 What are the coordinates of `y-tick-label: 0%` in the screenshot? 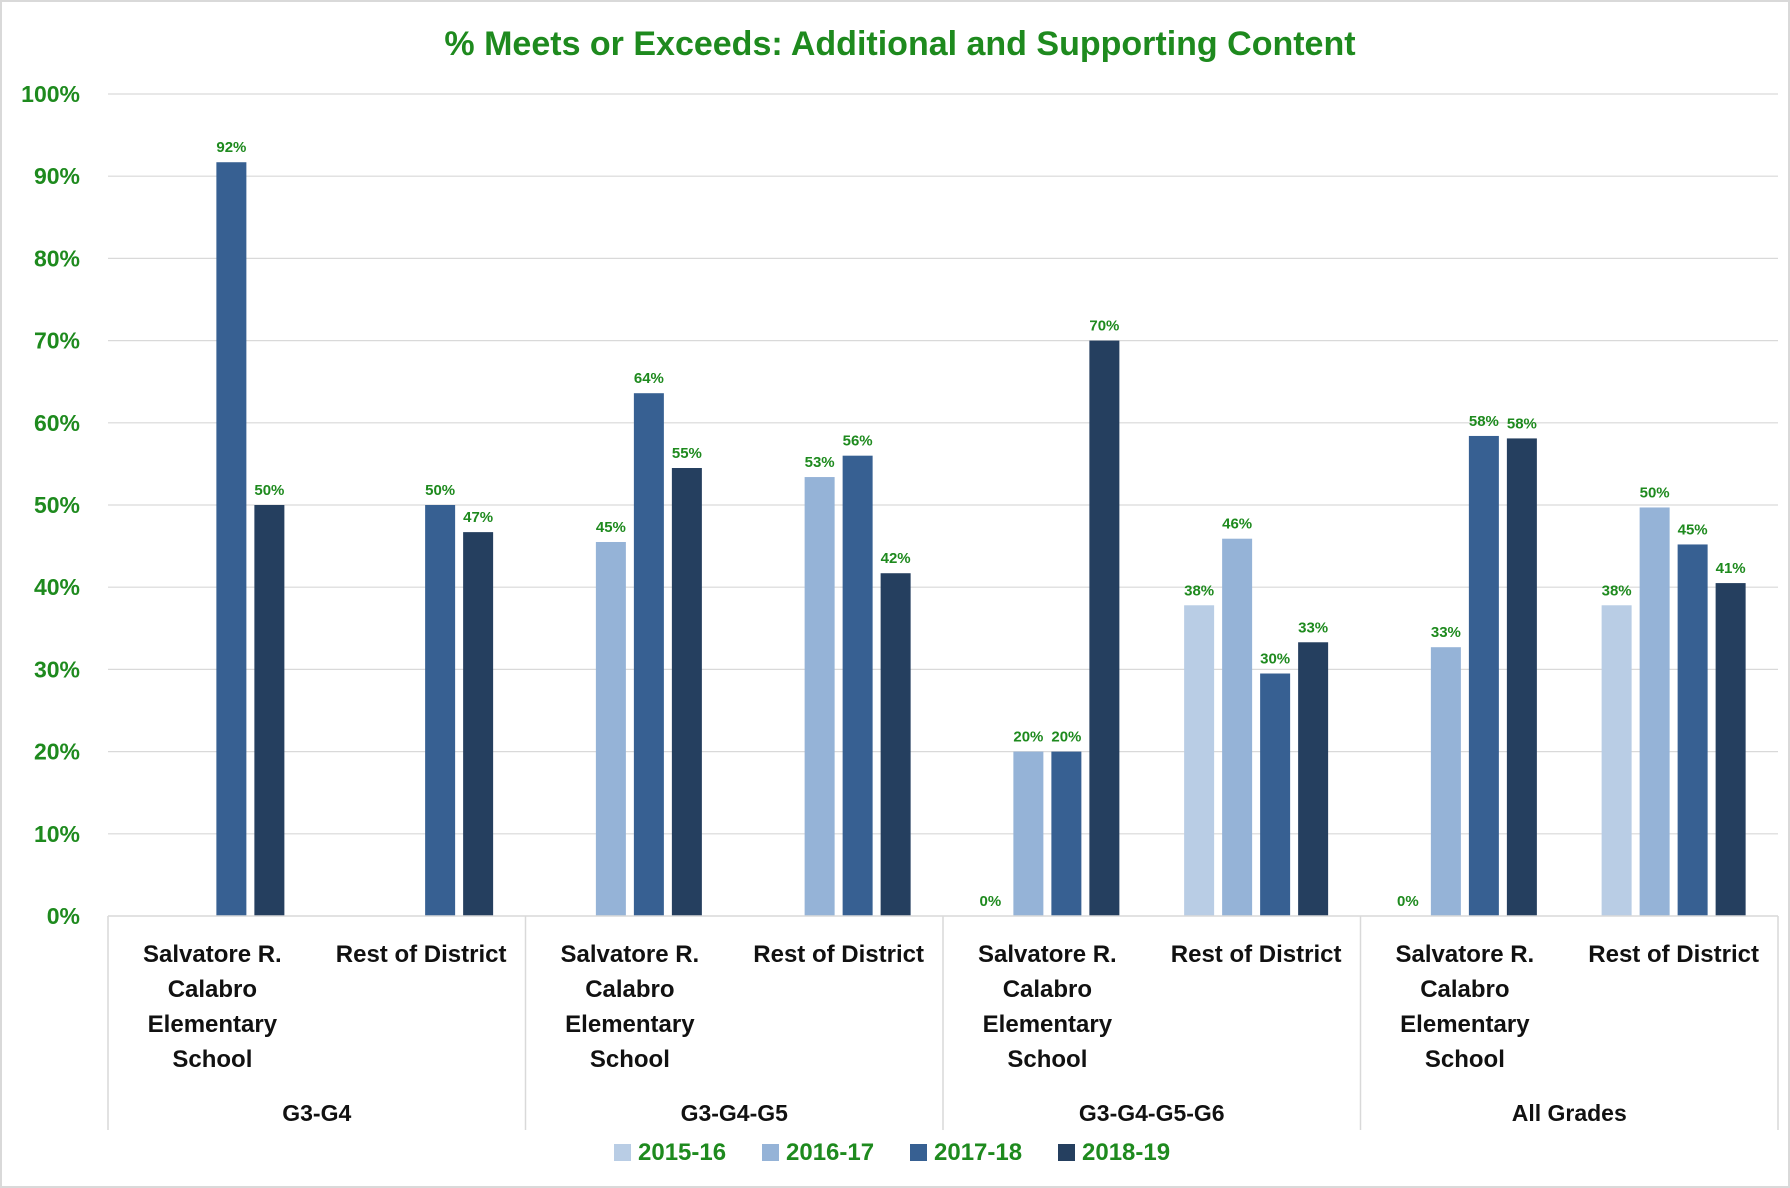 It's located at (63, 916).